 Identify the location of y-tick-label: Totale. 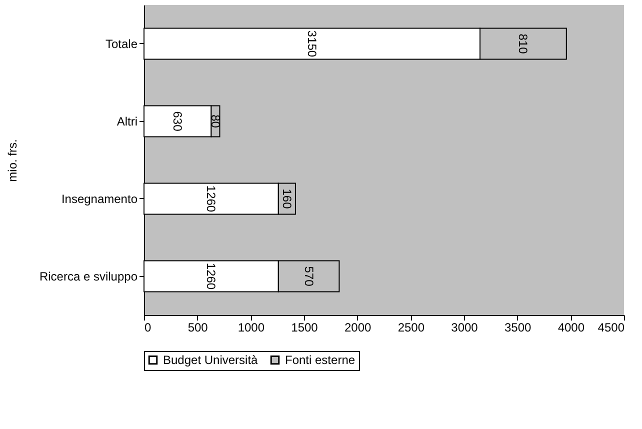
(121, 43).